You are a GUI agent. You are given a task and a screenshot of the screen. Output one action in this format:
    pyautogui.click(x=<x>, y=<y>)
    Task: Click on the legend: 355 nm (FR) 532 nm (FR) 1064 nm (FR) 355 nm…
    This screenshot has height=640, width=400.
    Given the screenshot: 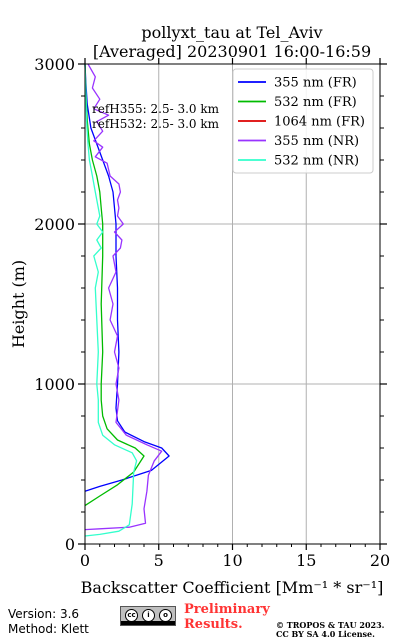 What is the action you would take?
    pyautogui.click(x=303, y=121)
    